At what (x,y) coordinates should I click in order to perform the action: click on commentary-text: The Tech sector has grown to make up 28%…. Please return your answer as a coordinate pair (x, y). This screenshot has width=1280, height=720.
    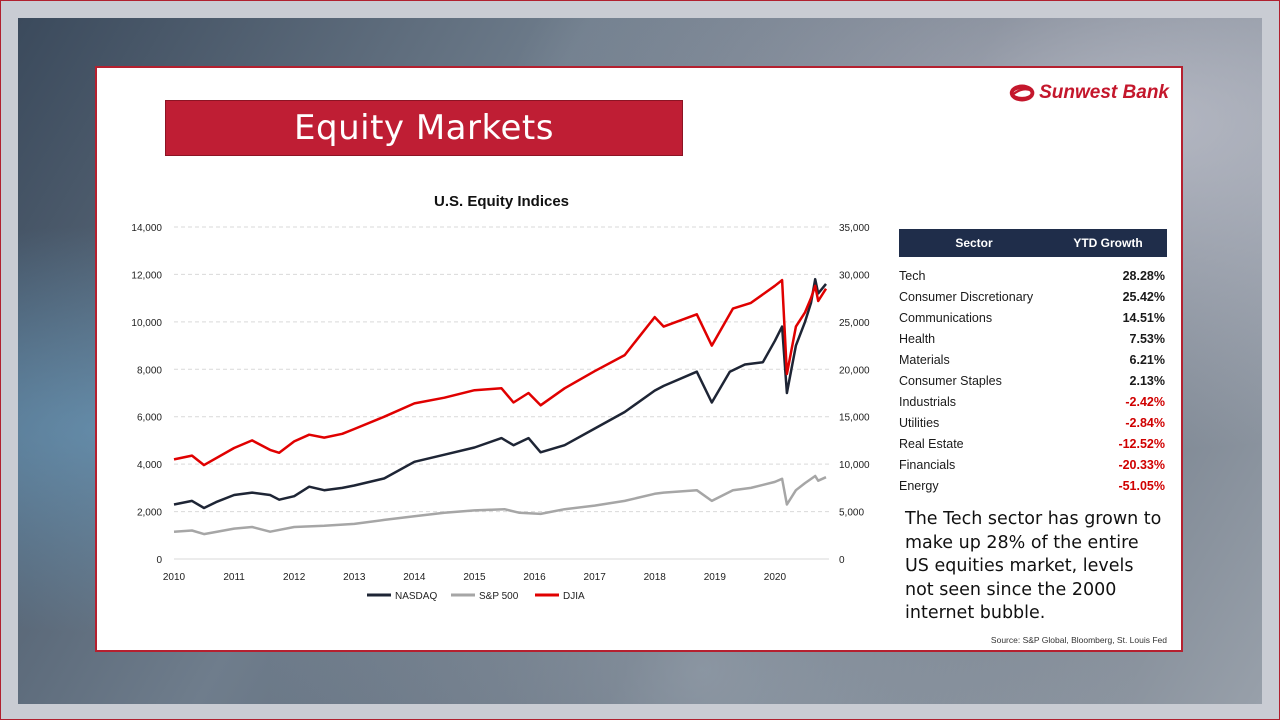
    Looking at the image, I should click on (1033, 566).